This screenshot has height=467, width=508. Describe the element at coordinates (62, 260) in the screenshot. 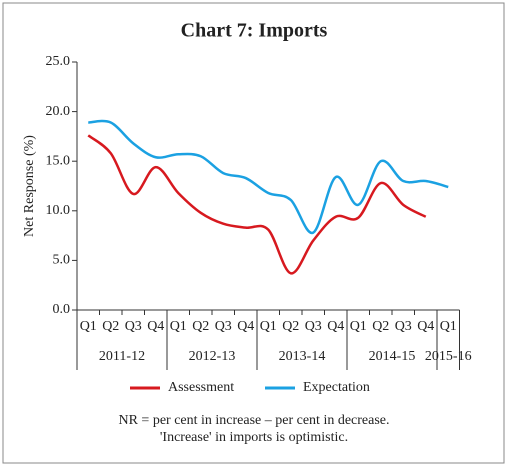

I see `y-tick-label: 5.0` at that location.